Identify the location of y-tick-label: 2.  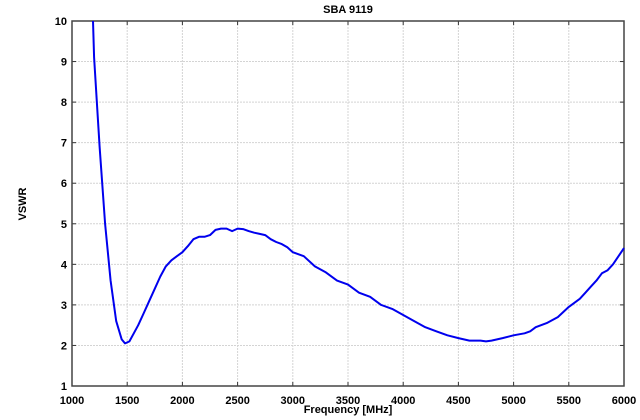
(64, 346).